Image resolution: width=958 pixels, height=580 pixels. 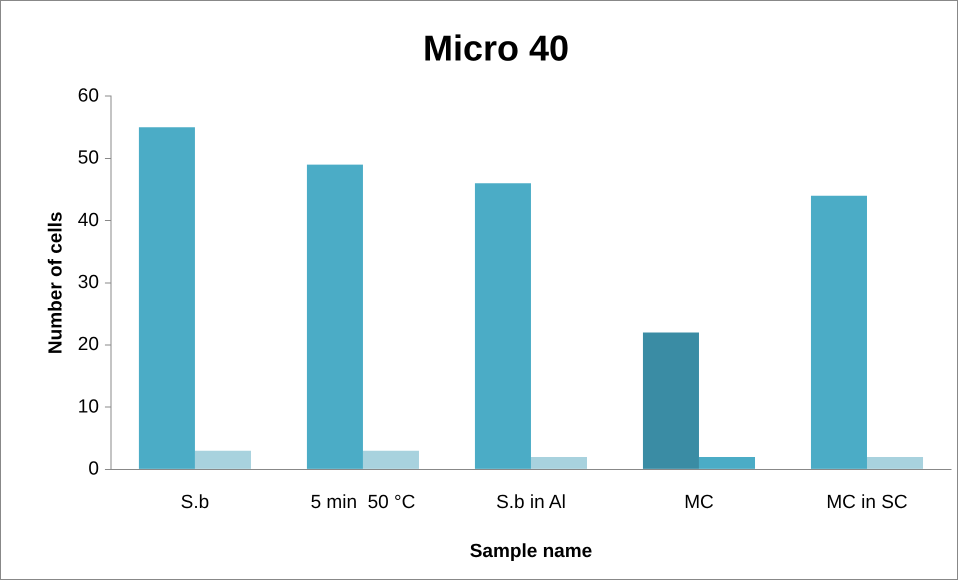 What do you see at coordinates (531, 503) in the screenshot?
I see `x-tick-label: S.b in Al` at bounding box center [531, 503].